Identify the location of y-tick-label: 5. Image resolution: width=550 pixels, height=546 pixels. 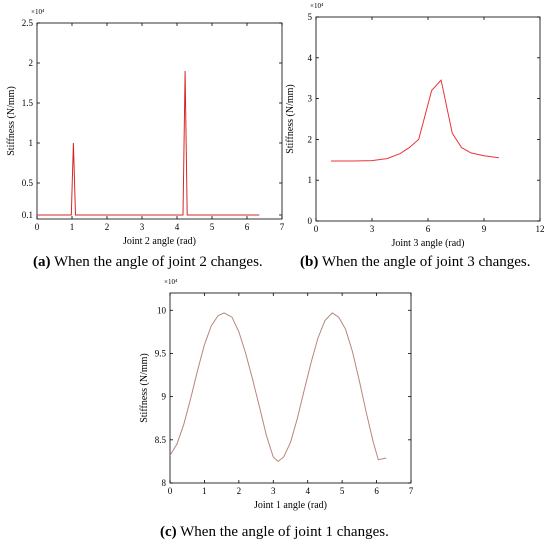
(310, 17).